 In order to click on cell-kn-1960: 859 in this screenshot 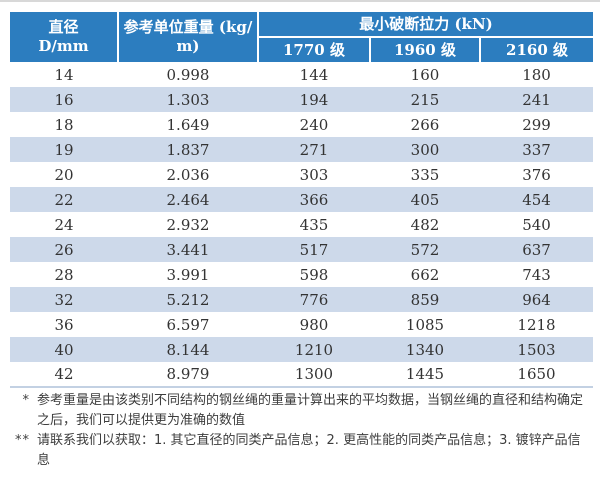, I will do `click(425, 299)`.